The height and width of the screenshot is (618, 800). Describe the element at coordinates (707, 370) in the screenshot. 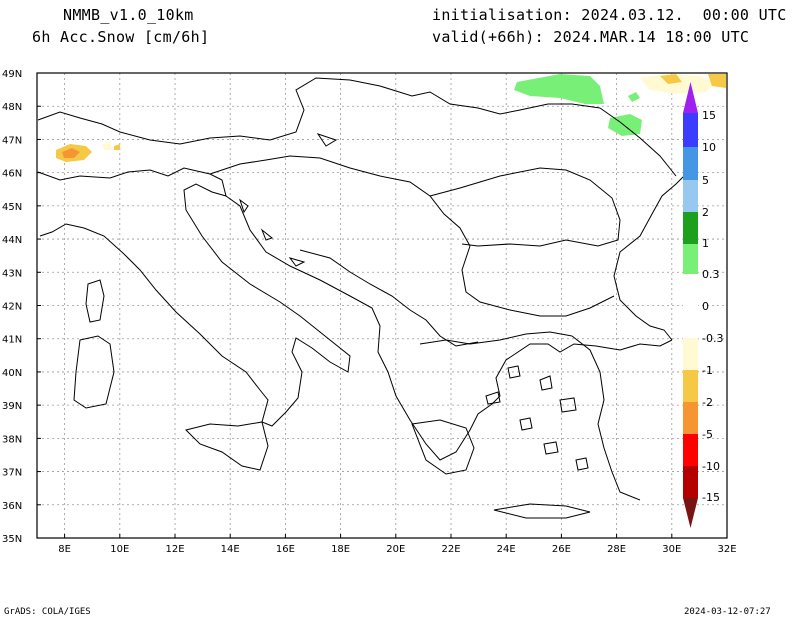

I see `colorbar-label: -1` at that location.